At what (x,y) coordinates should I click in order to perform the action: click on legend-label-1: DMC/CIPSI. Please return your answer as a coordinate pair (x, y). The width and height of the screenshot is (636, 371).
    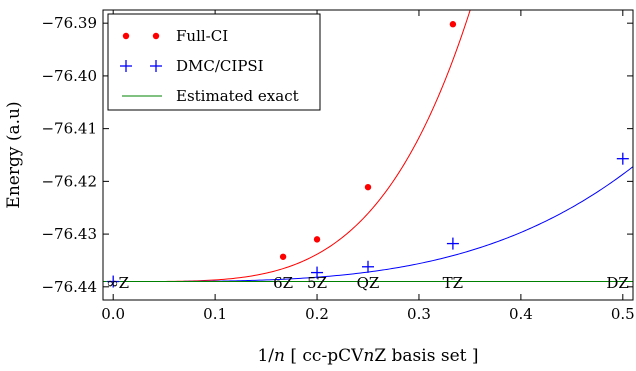
    Looking at the image, I should click on (220, 66).